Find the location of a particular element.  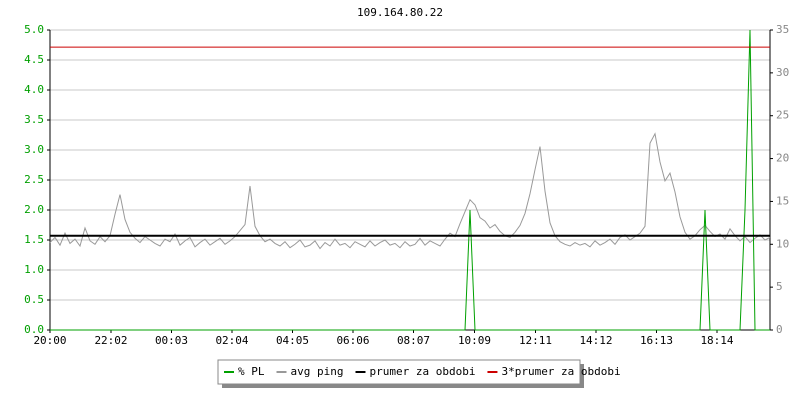

y2-tick-label: 20 is located at coordinates (782, 158).